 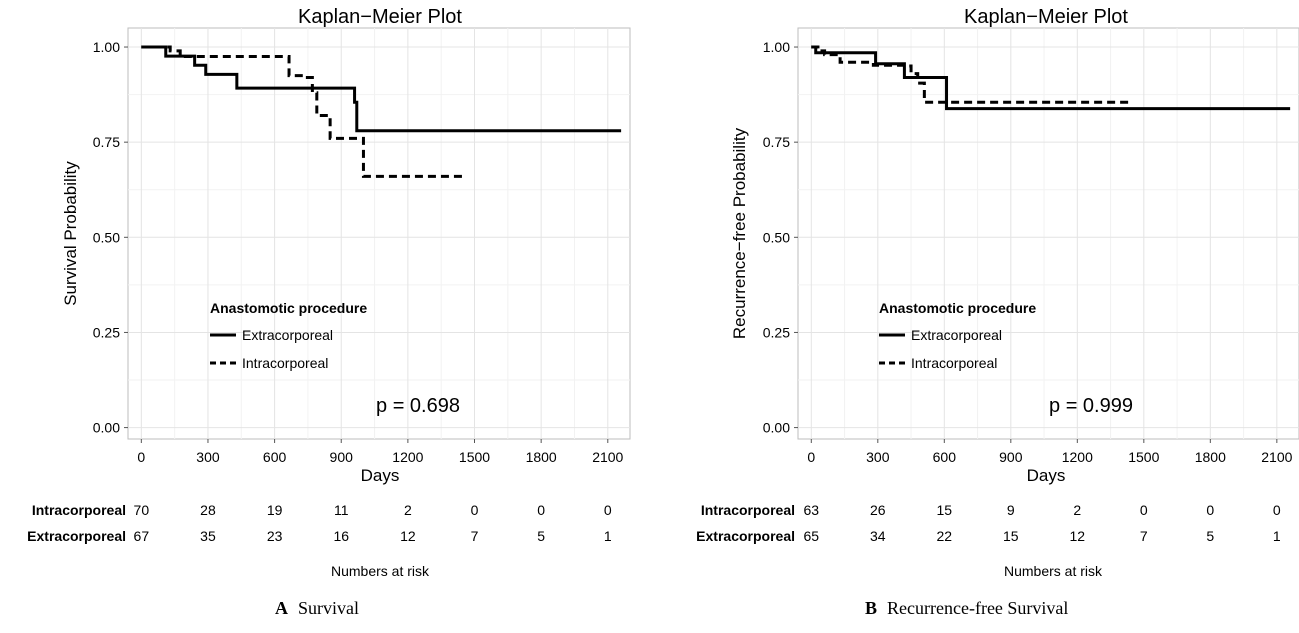 I want to click on risk-value: 16, so click(x=341, y=536).